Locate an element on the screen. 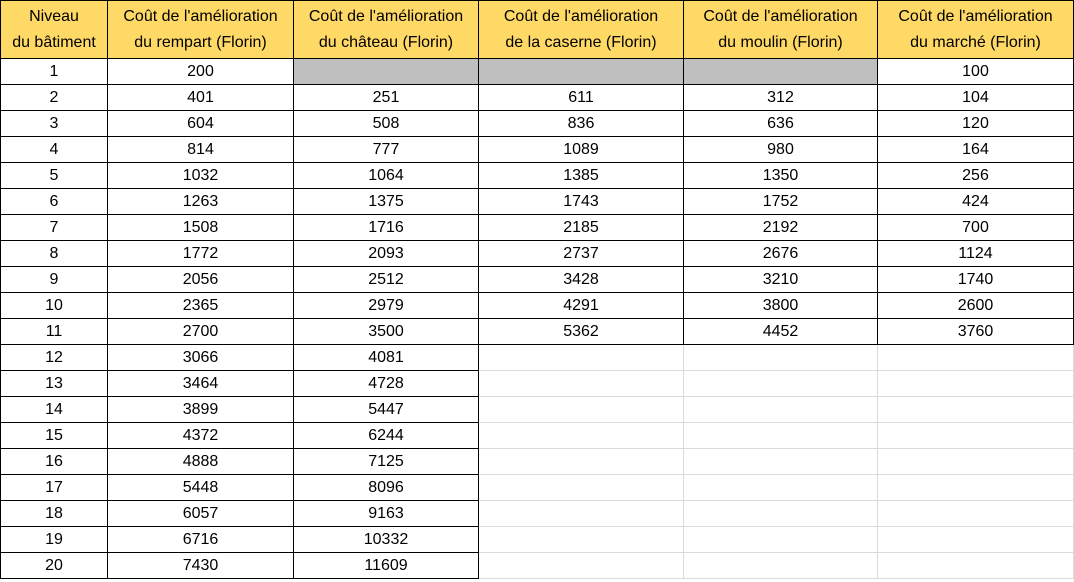  header-cell-level: Niveau du bâtiment is located at coordinates (54, 29).